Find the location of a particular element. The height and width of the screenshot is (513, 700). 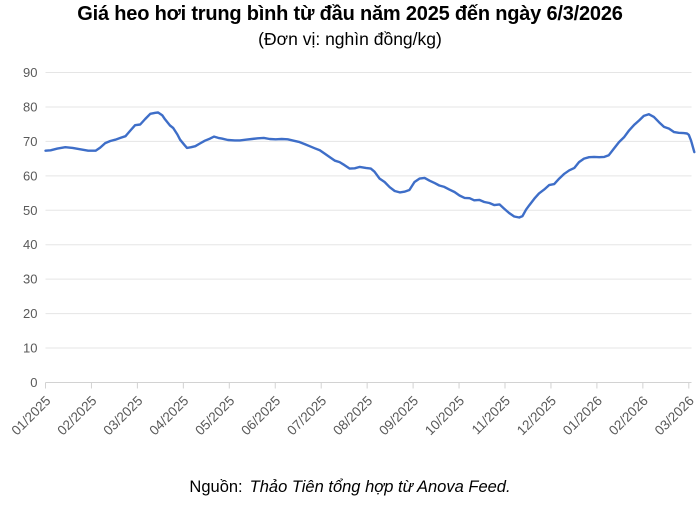

x-tick-label: 04/2025 is located at coordinates (168, 415).